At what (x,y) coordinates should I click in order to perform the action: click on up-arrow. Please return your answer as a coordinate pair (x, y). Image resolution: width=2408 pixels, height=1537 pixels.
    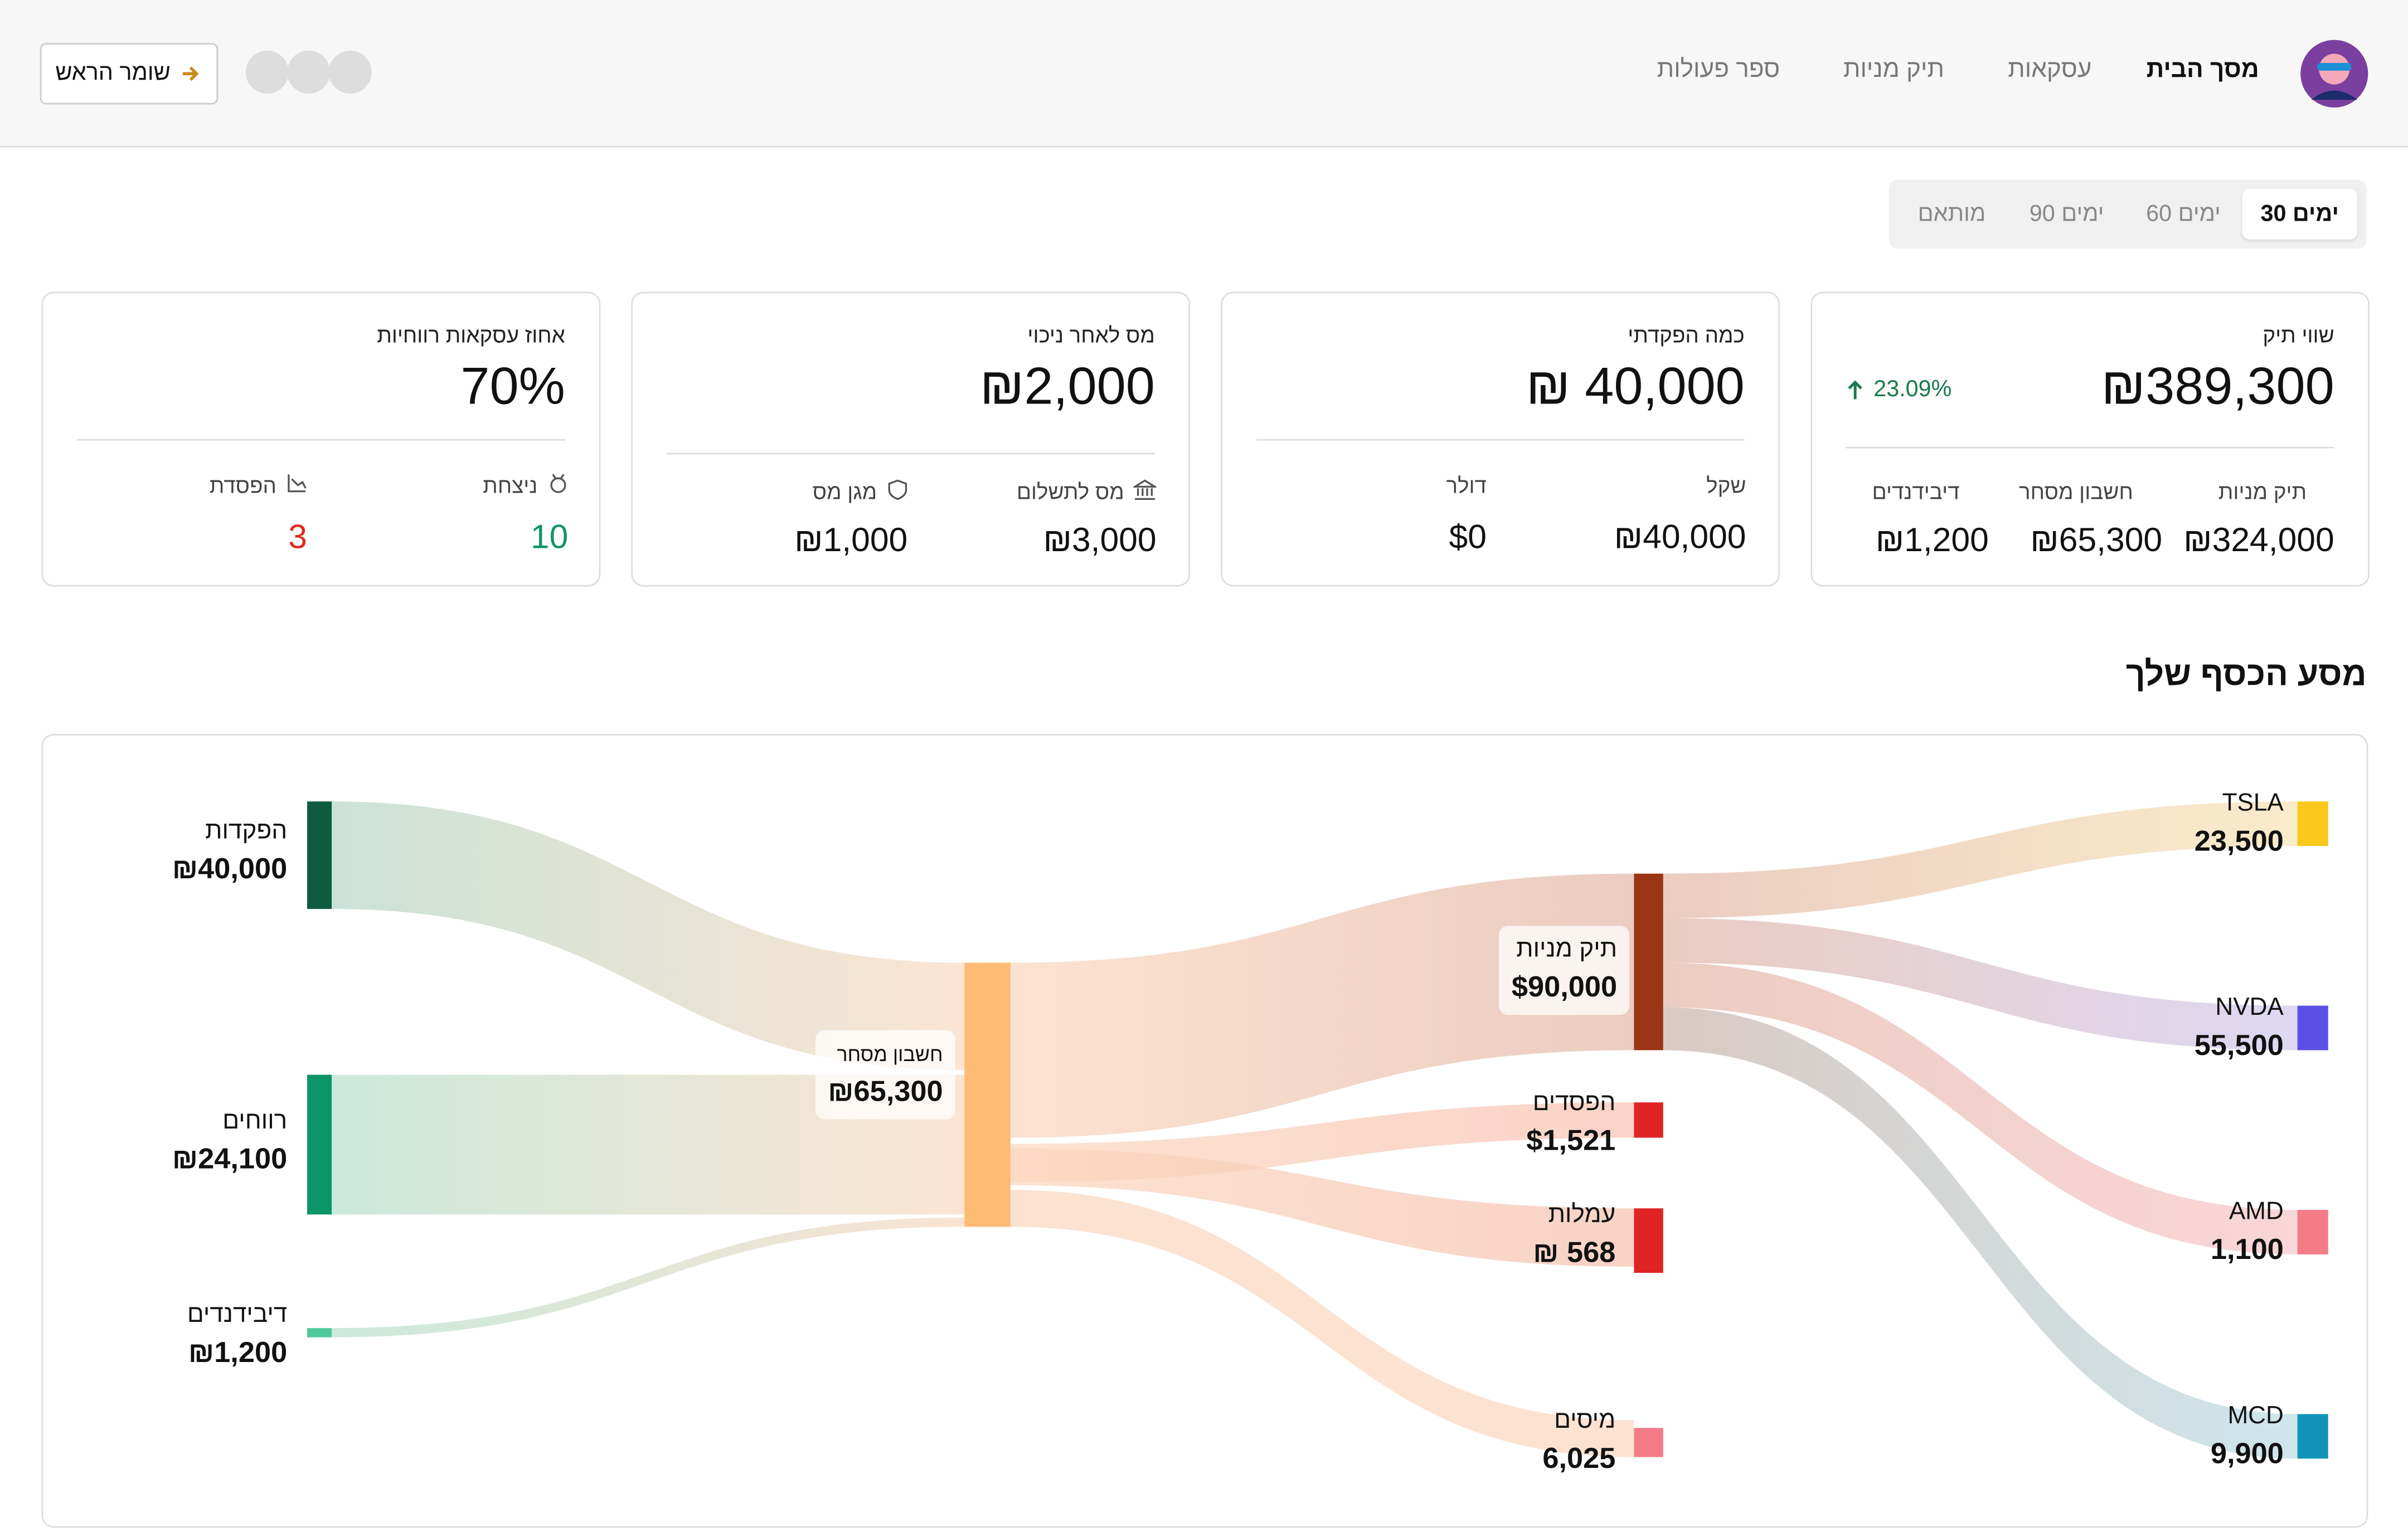
    Looking at the image, I should click on (1855, 390).